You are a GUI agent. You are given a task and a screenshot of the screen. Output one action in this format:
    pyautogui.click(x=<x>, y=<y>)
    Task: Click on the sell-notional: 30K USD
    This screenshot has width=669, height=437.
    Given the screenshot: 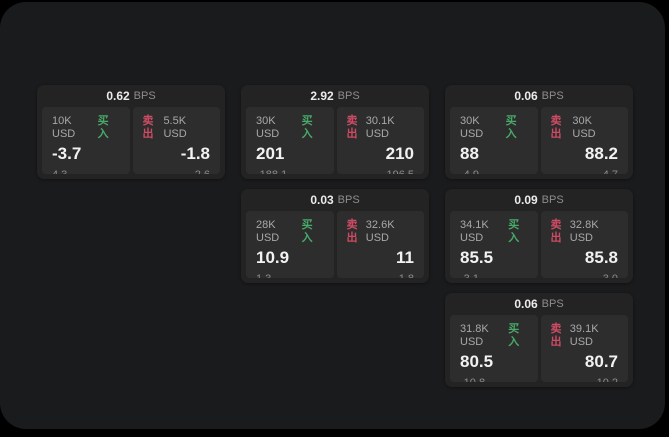 What is the action you would take?
    pyautogui.click(x=584, y=127)
    